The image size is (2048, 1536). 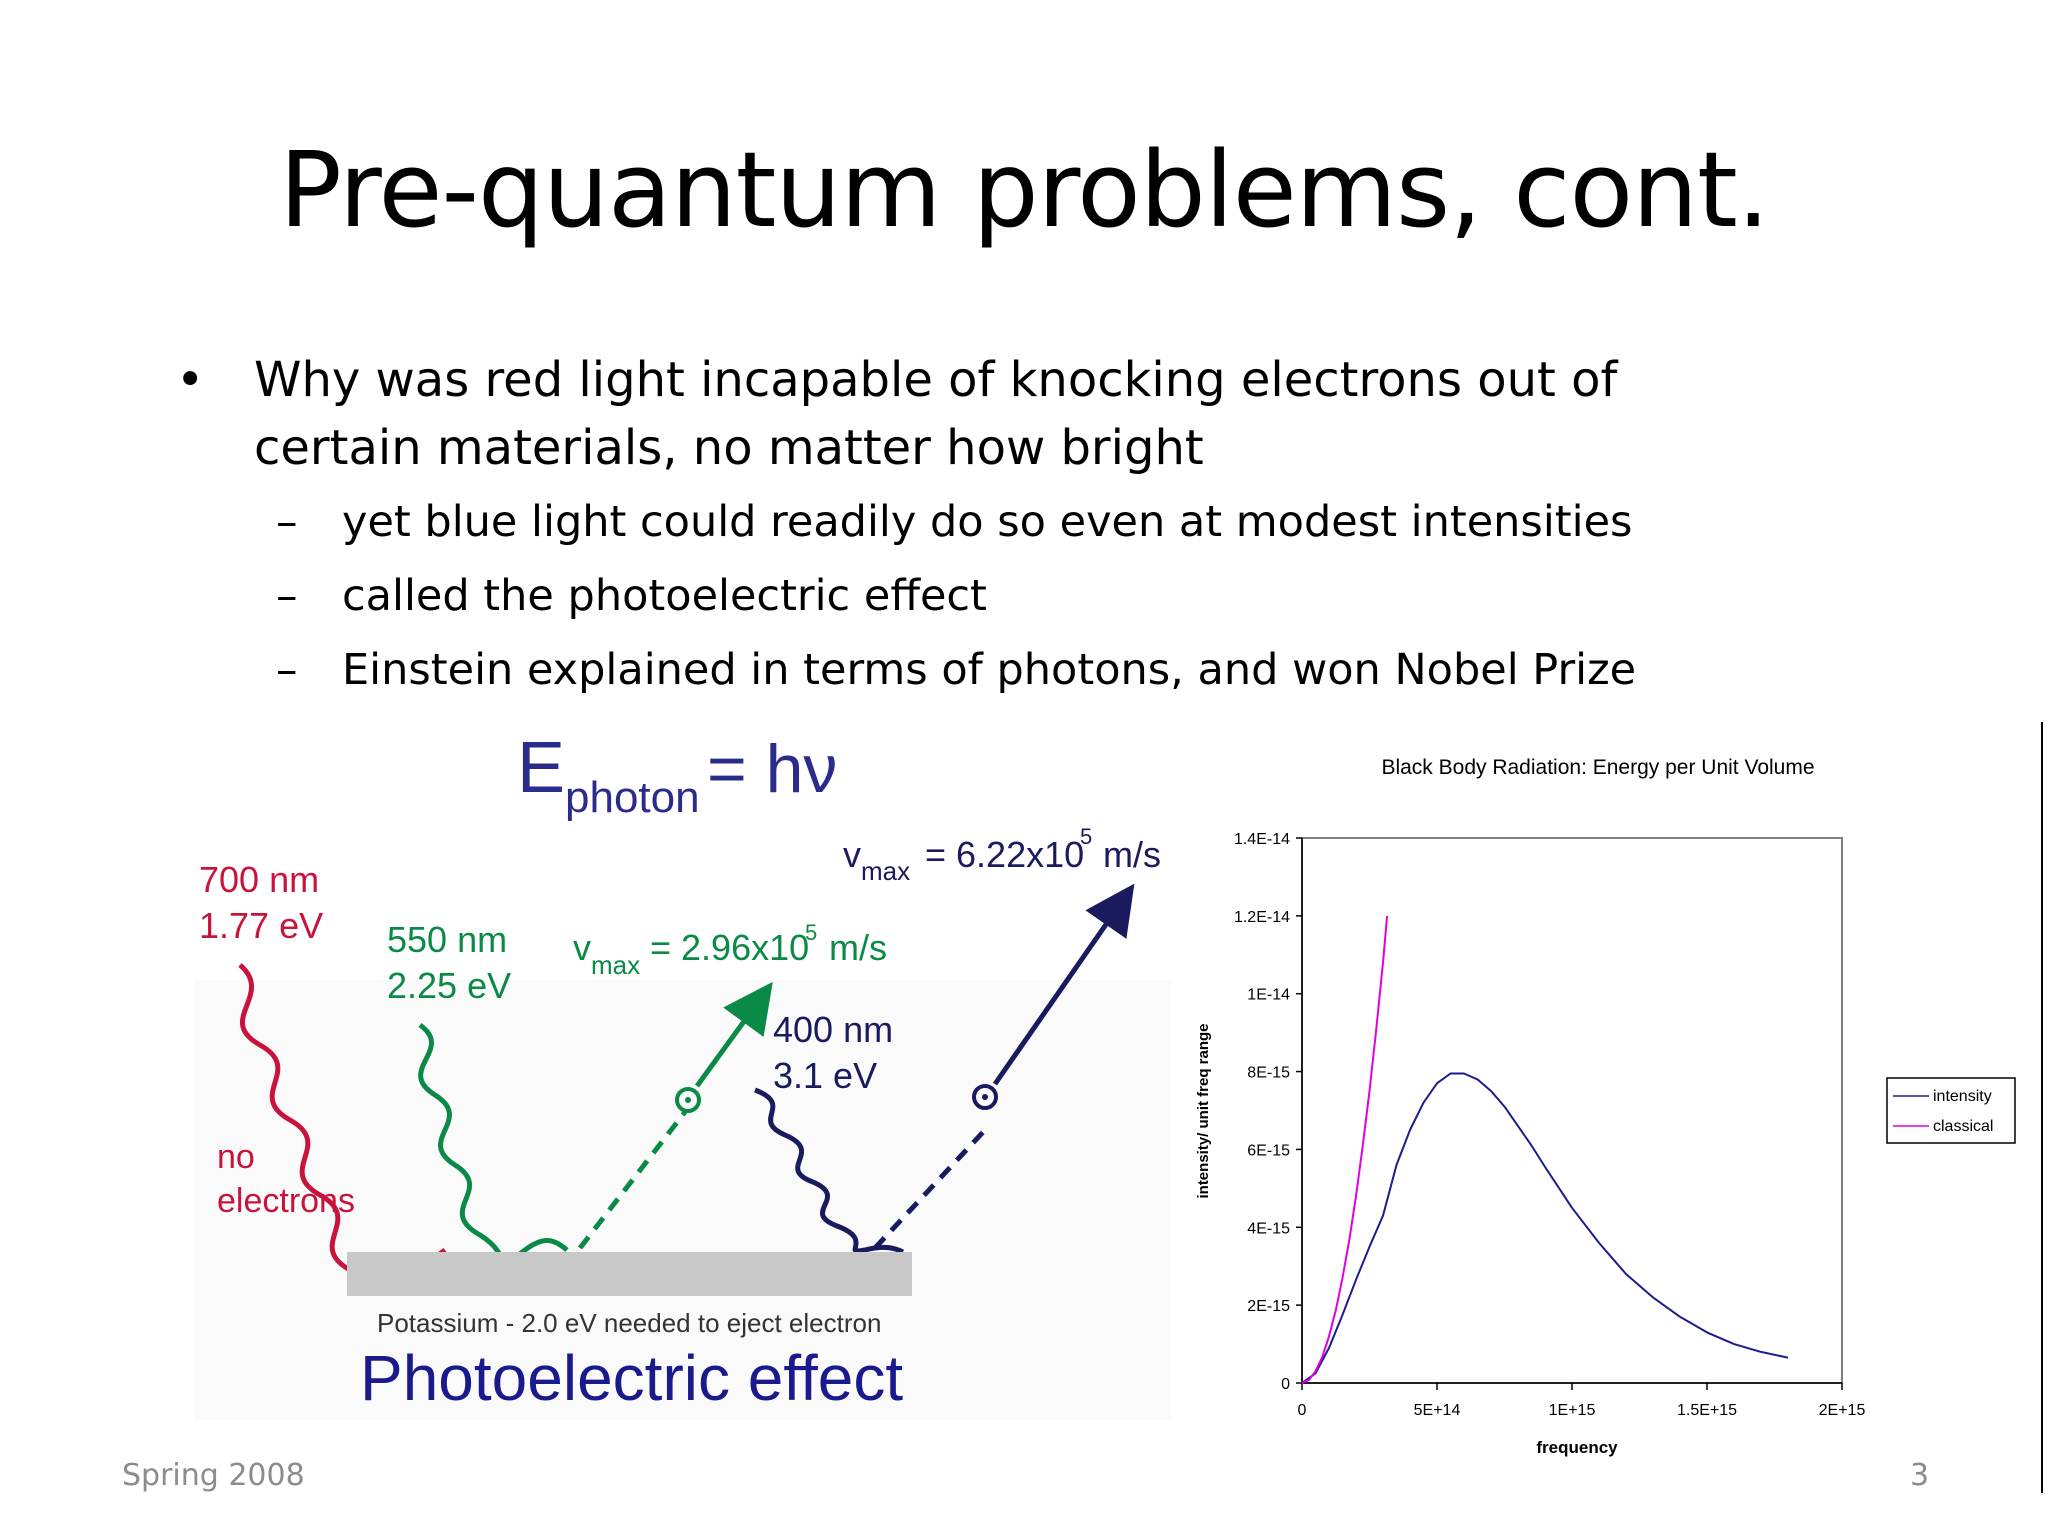 I want to click on slide-title: Pre-quantum problems, cont., so click(x=1024, y=190).